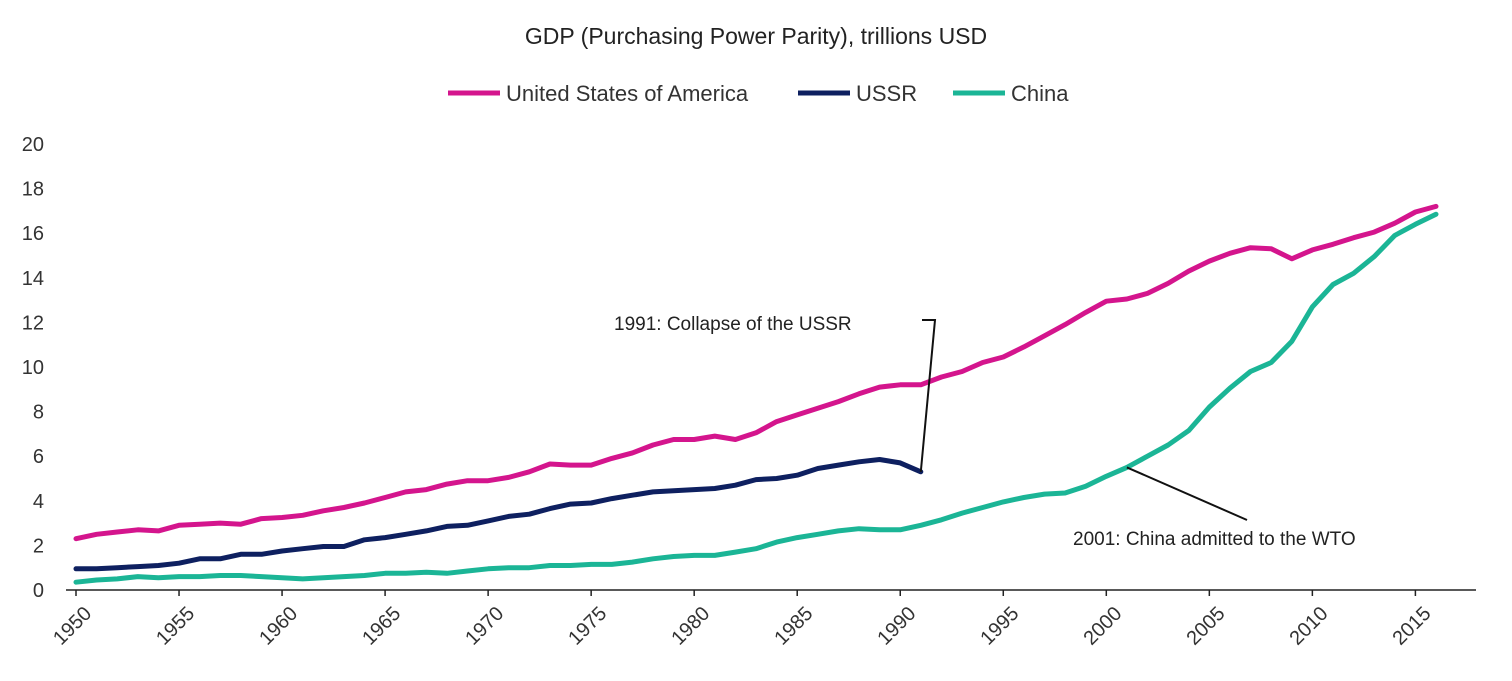 The height and width of the screenshot is (681, 1512). I want to click on x-tick-label: 1985, so click(793, 626).